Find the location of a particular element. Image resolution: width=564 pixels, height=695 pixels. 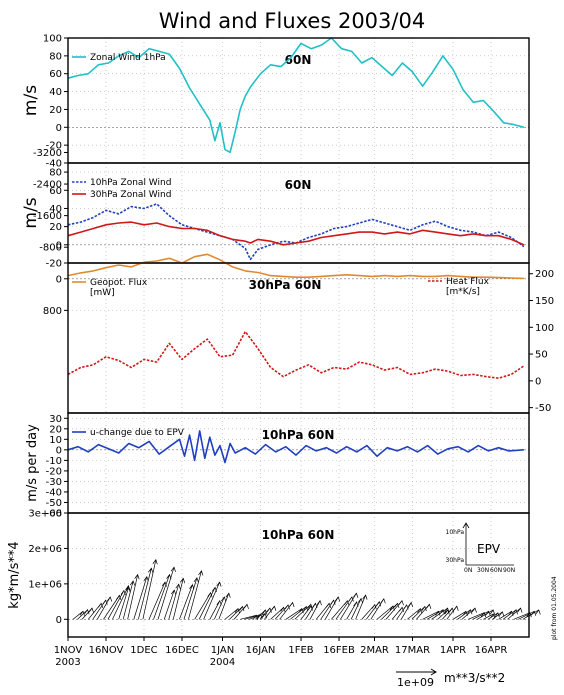

inset-y-tick: 10hPa is located at coordinates (455, 532).